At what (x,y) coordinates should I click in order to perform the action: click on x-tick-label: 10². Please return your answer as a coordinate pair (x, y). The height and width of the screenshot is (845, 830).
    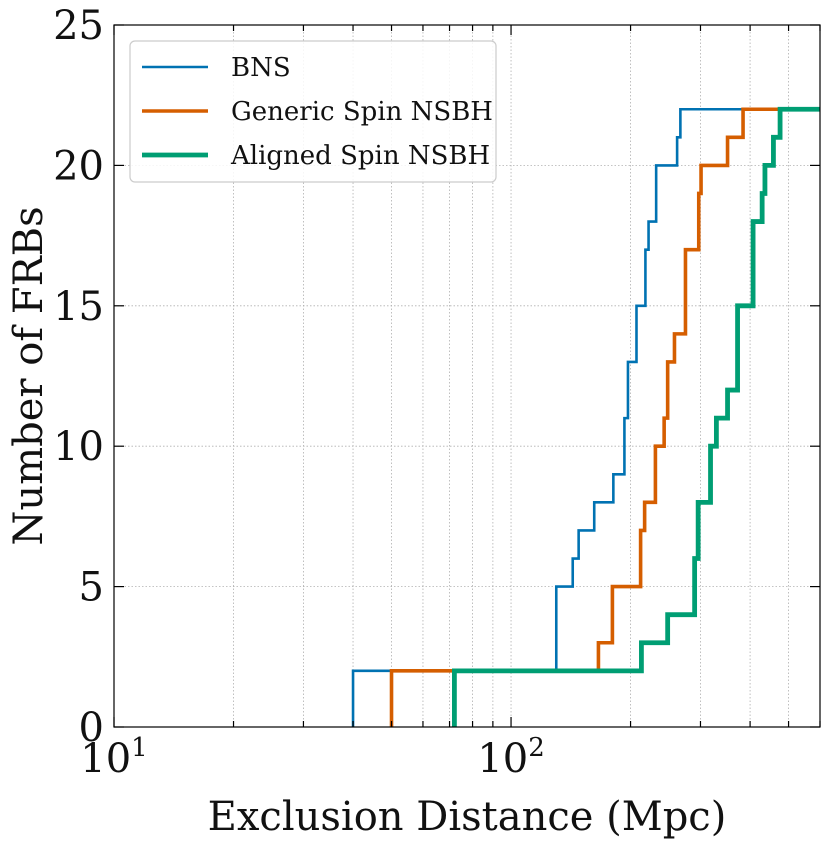
    Looking at the image, I should click on (510, 757).